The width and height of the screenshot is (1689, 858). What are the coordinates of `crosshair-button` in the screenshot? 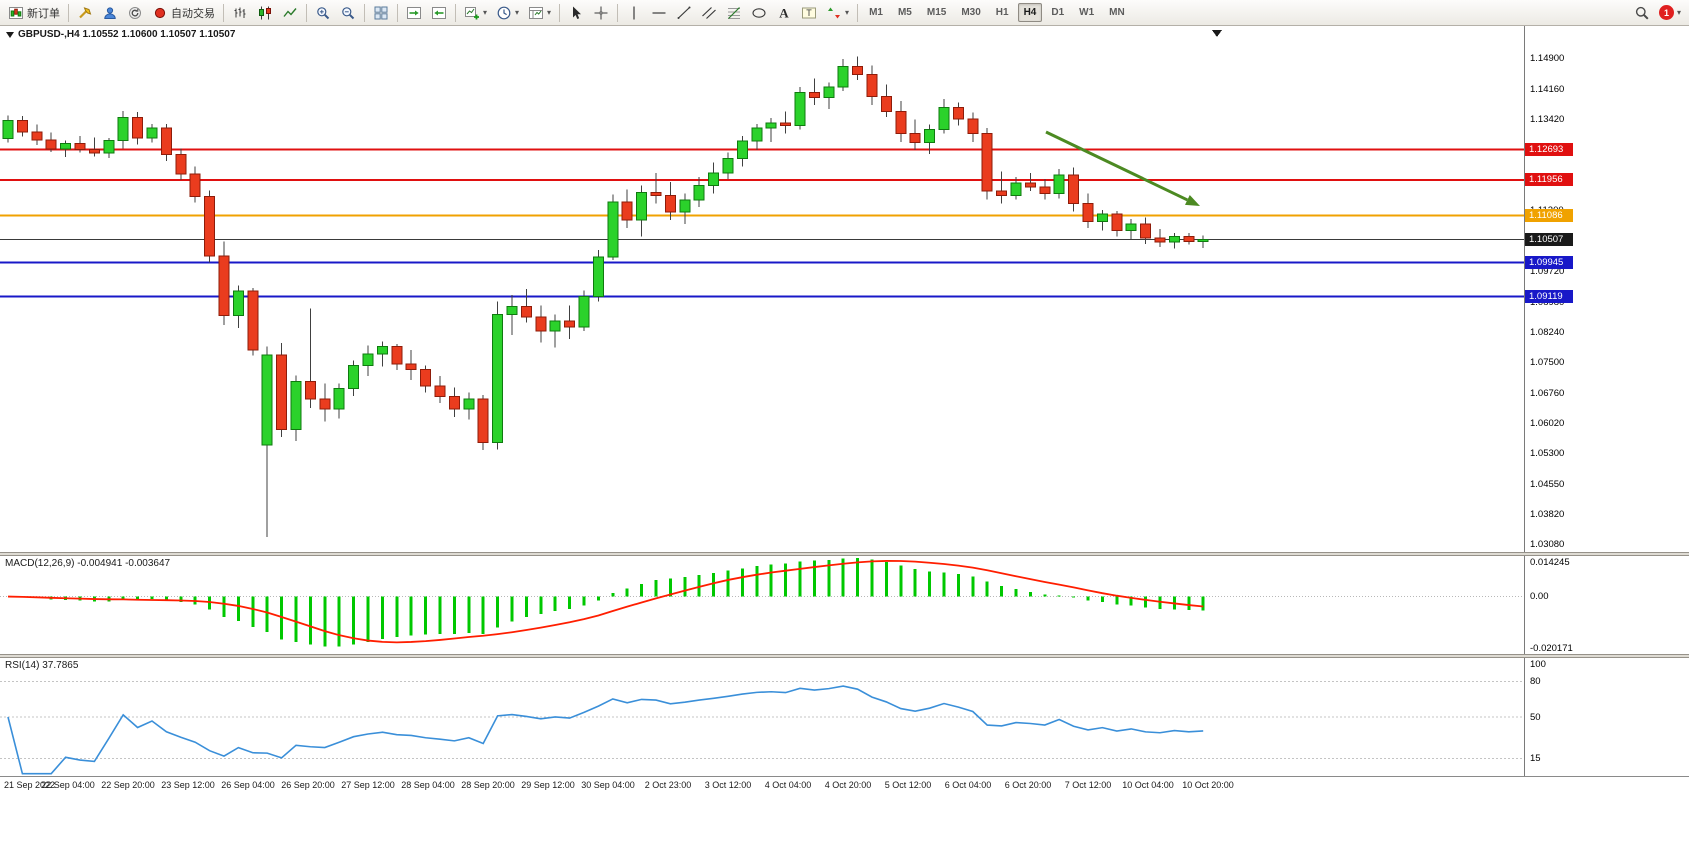 It's located at (601, 13).